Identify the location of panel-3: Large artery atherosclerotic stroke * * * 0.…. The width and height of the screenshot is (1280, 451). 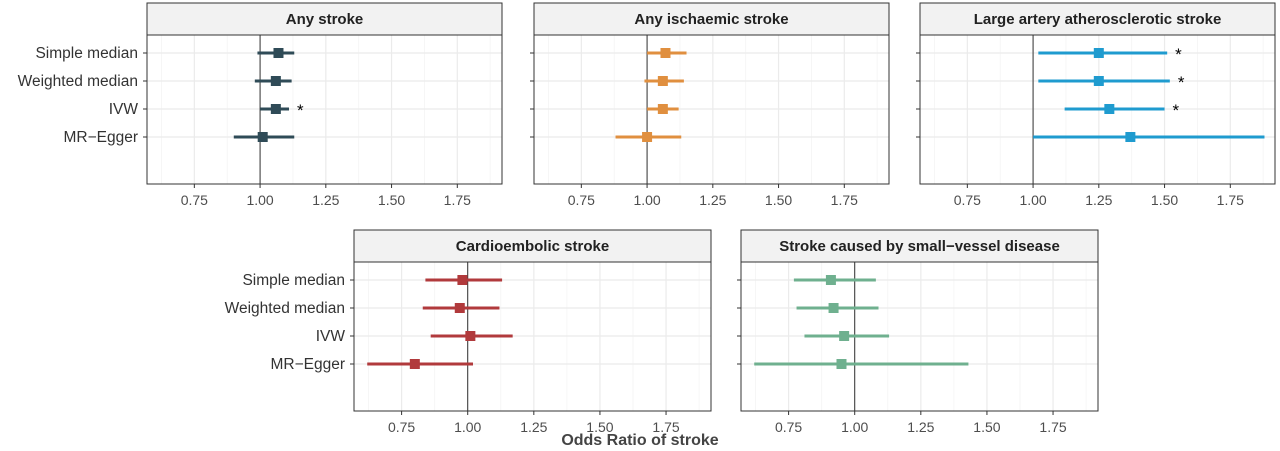
(1096, 105).